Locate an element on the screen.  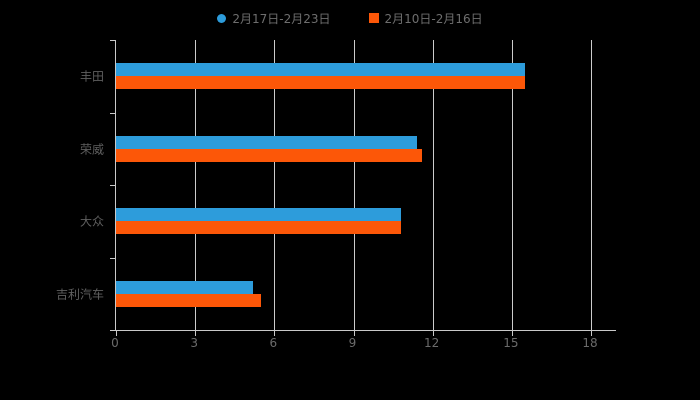
category-label: 大众 is located at coordinates (91, 221).